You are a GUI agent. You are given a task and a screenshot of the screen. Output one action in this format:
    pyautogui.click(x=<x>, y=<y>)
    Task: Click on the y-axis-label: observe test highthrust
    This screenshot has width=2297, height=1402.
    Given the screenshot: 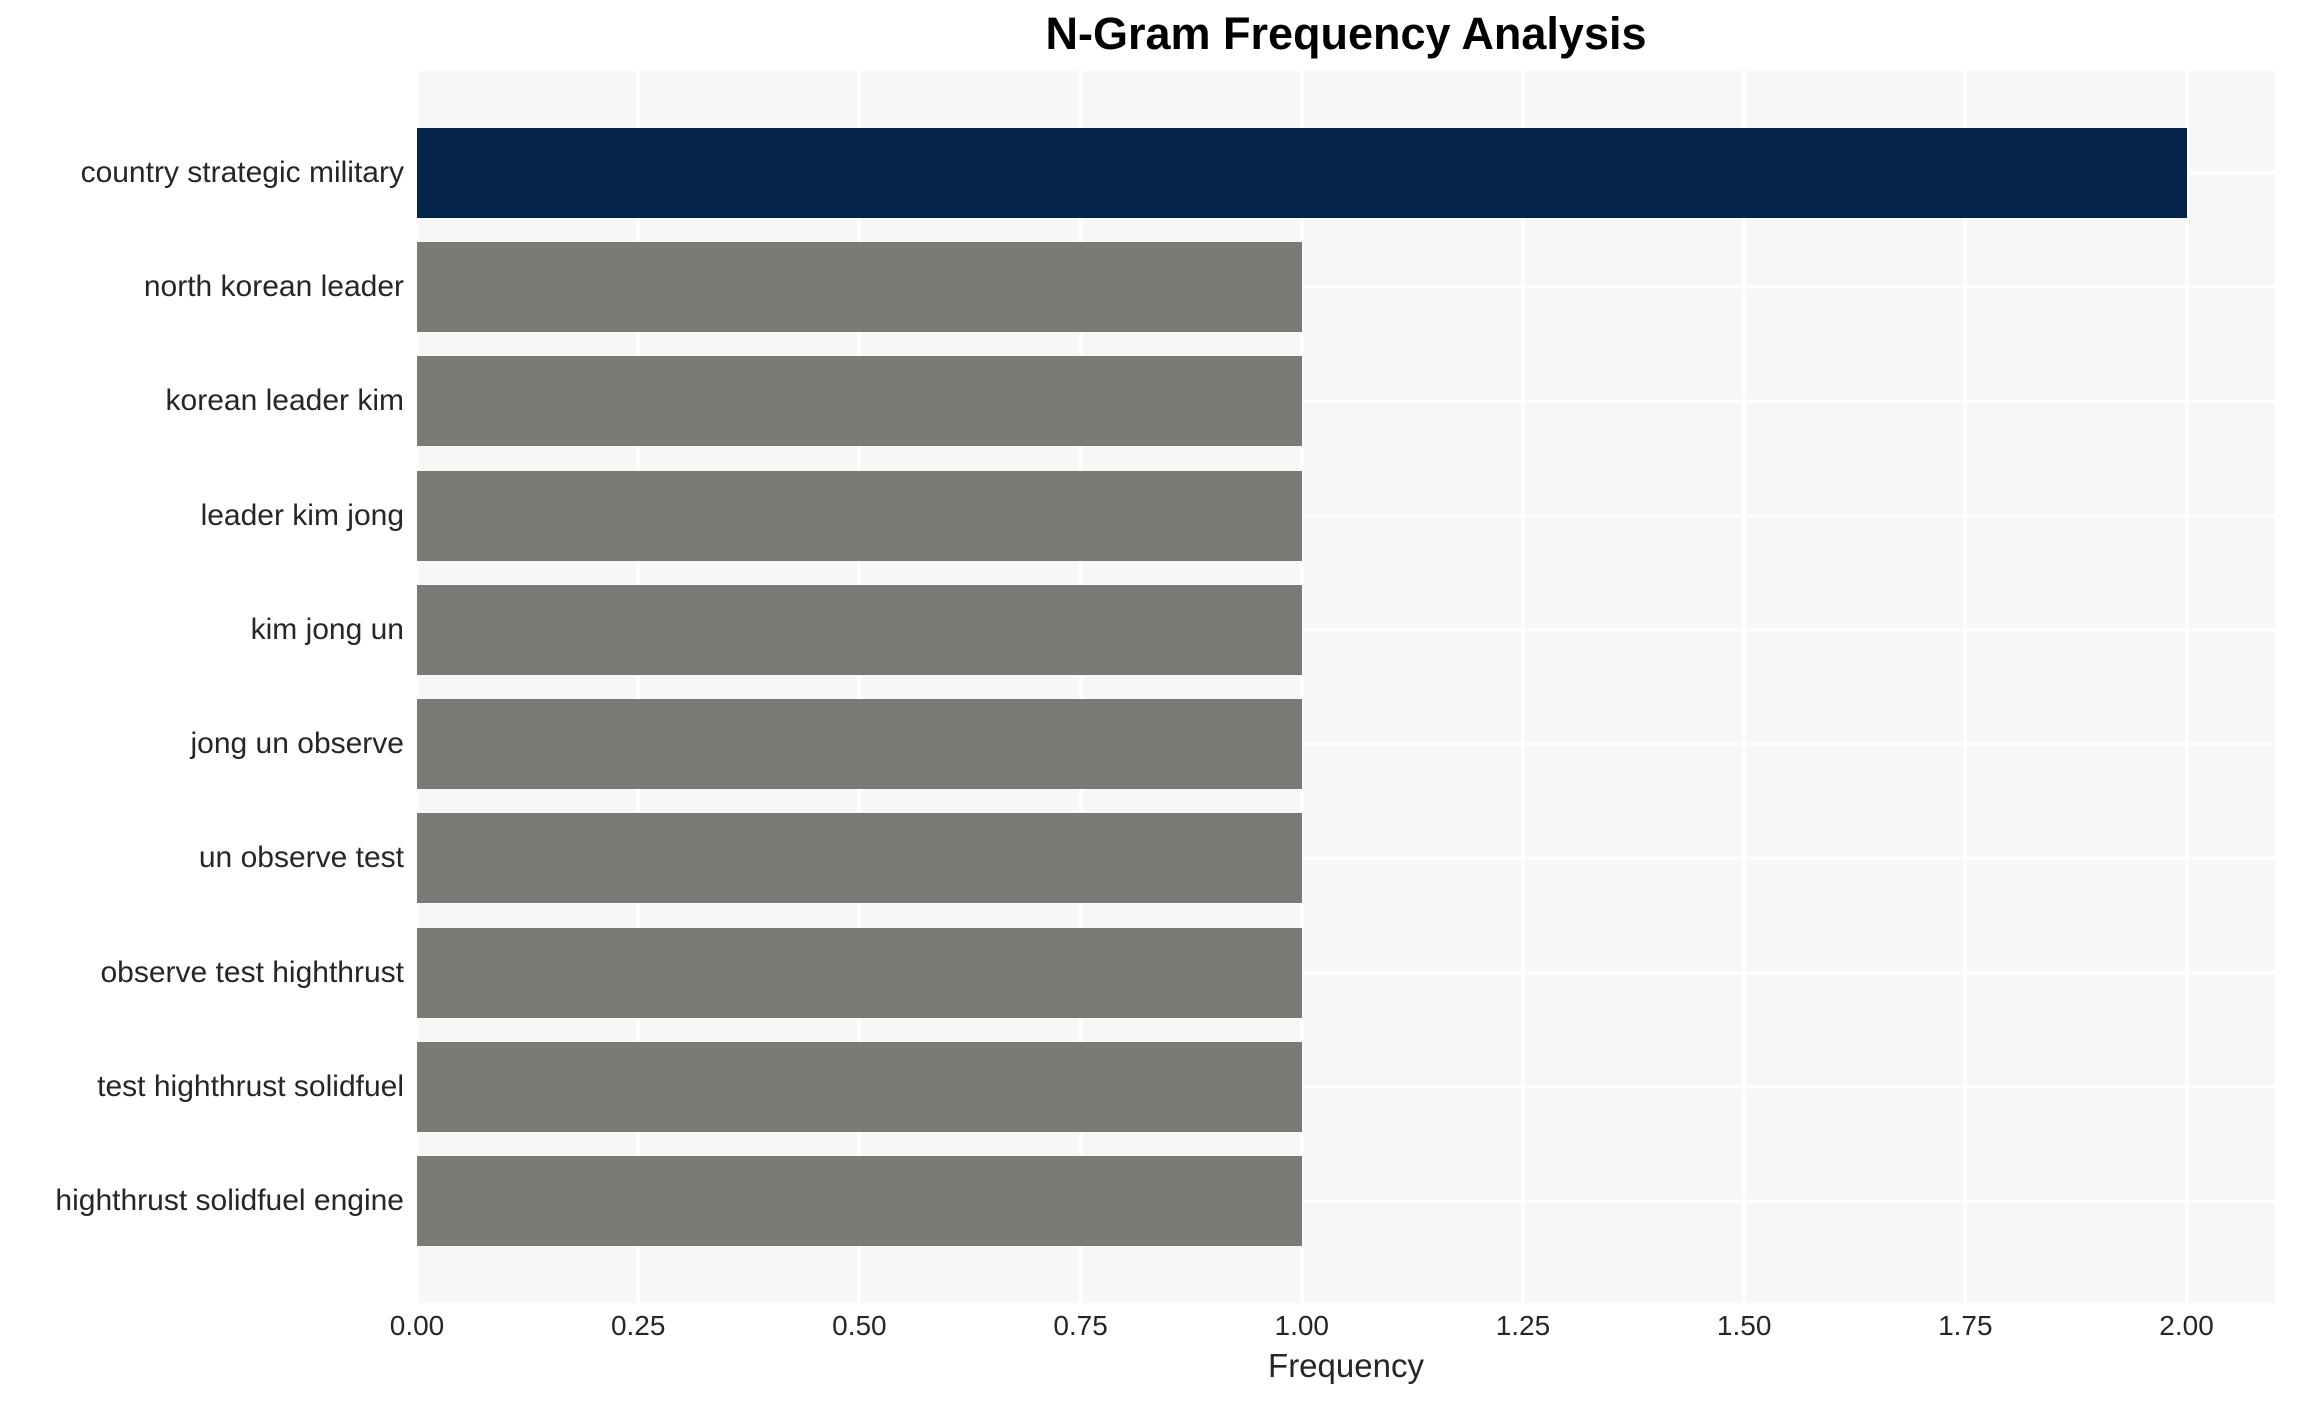 What is the action you would take?
    pyautogui.click(x=252, y=972)
    